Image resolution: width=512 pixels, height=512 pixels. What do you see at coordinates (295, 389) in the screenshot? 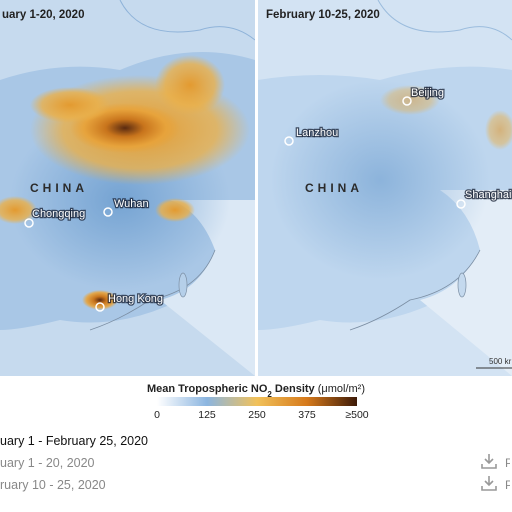
I see `legend-title-rest: Density` at bounding box center [295, 389].